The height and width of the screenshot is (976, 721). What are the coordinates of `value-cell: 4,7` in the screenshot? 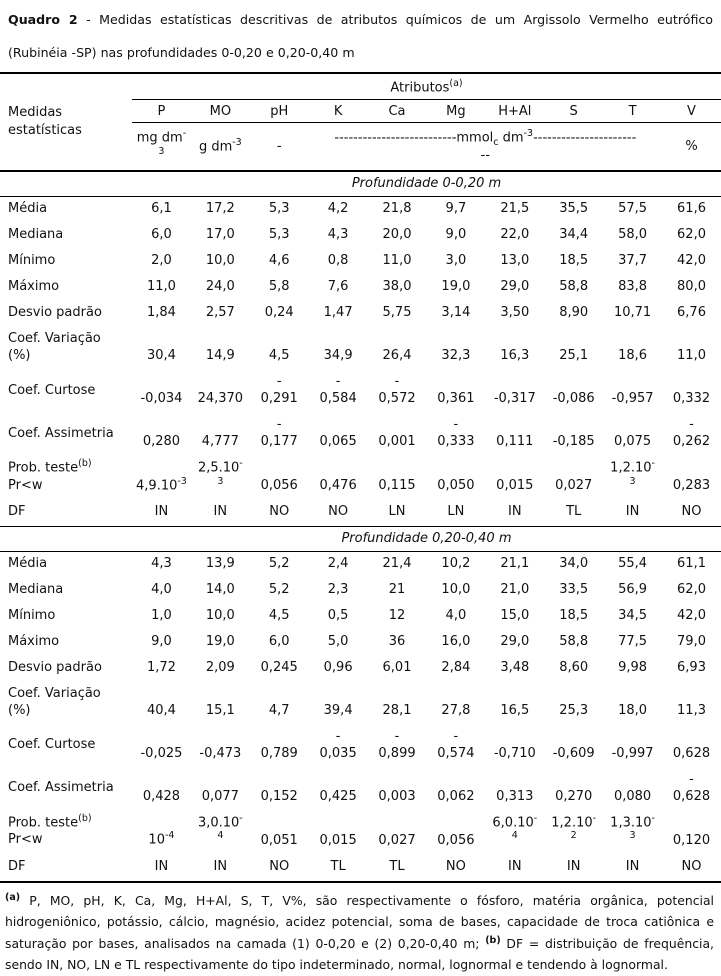 It's located at (279, 710).